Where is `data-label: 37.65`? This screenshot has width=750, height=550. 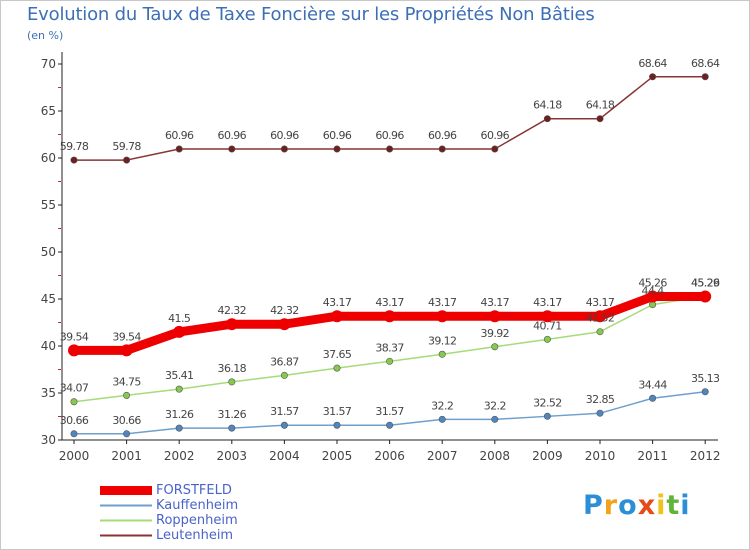
data-label: 37.65 is located at coordinates (337, 354).